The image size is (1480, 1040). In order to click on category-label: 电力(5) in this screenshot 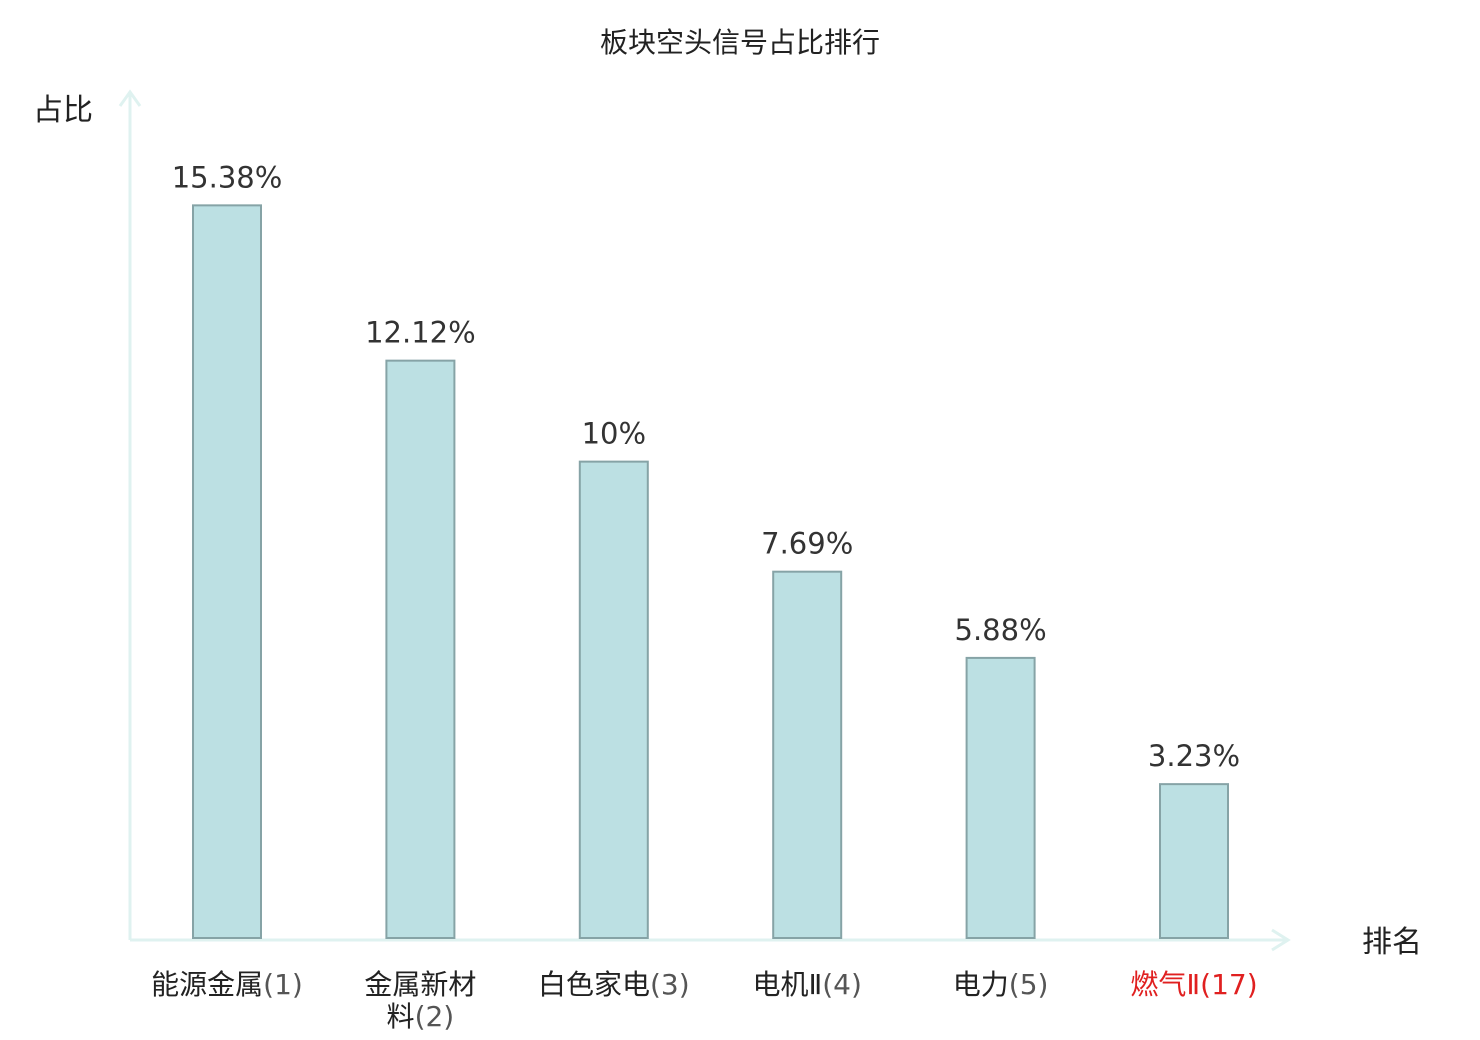, I will do `click(1001, 984)`.